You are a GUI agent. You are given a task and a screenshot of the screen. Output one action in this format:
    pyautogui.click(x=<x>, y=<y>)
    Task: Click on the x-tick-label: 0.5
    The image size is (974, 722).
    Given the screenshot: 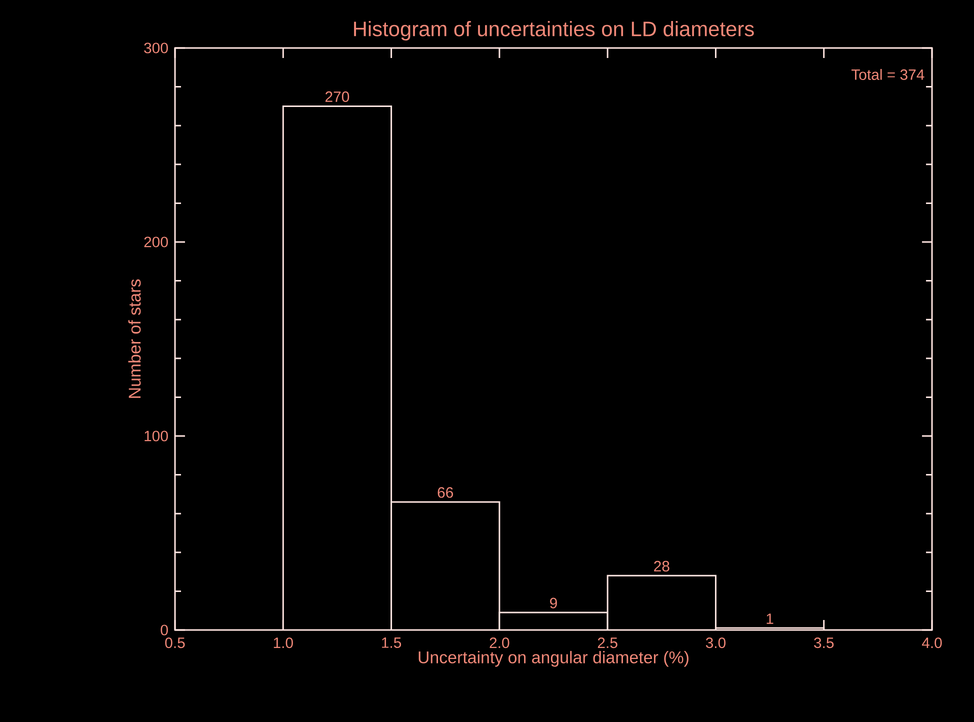 What is the action you would take?
    pyautogui.click(x=175, y=643)
    